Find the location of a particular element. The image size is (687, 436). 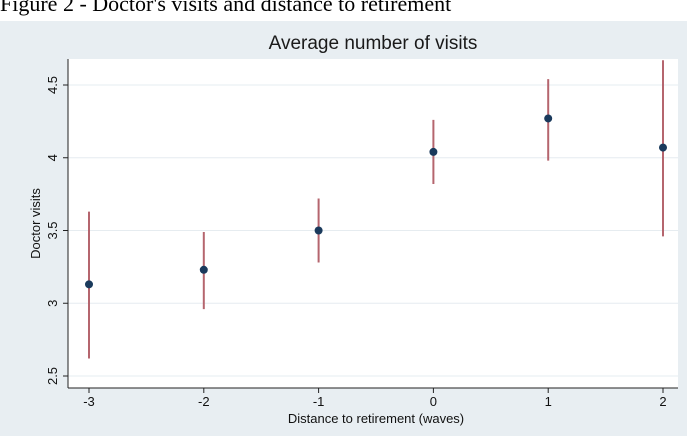

x-tick-label: 0 is located at coordinates (433, 401).